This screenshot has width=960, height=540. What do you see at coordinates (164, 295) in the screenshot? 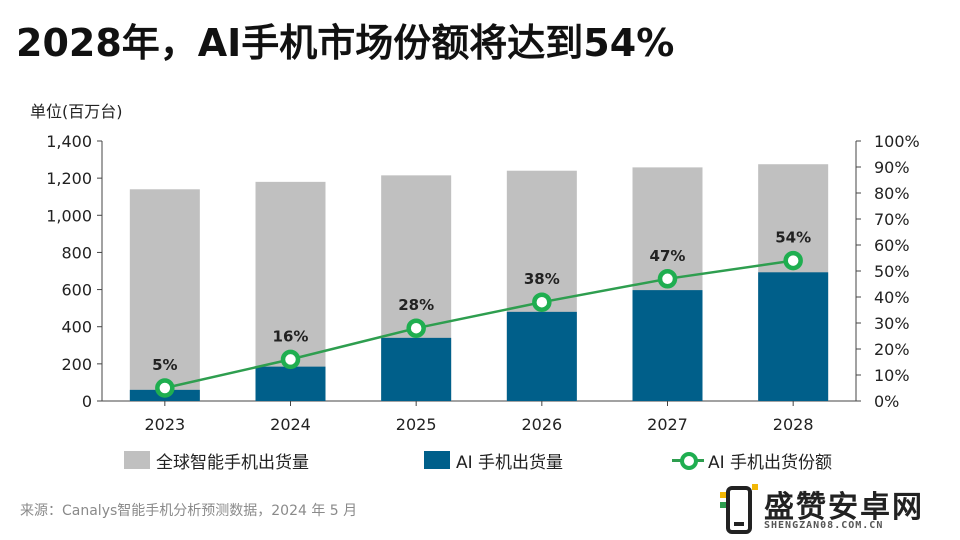
I see `bar-total-shipments` at bounding box center [164, 295].